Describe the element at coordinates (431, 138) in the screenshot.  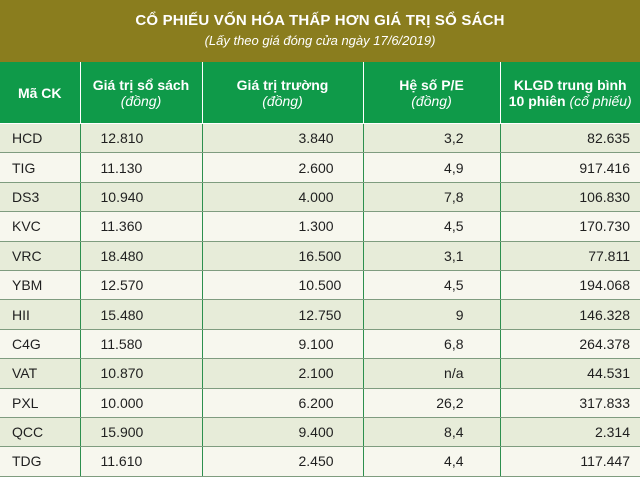
I see `cell-pe-ratio: 3,2` at that location.